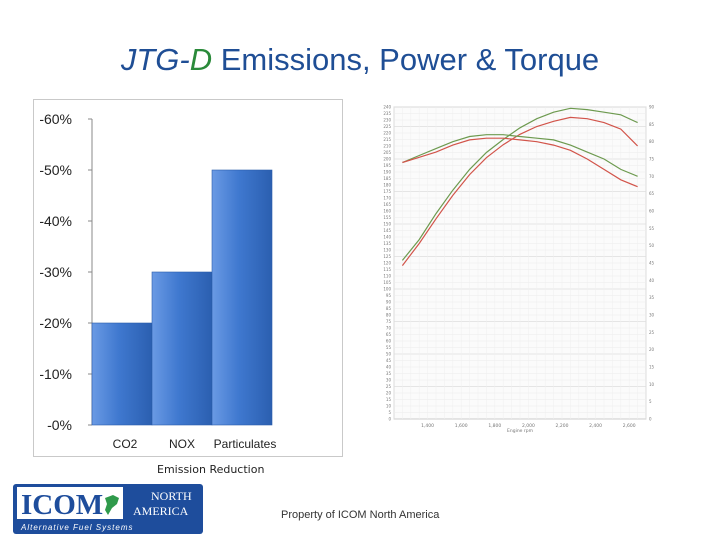 Image resolution: width=720 pixels, height=540 pixels. I want to click on logo-region-top: NORTH, so click(171, 496).